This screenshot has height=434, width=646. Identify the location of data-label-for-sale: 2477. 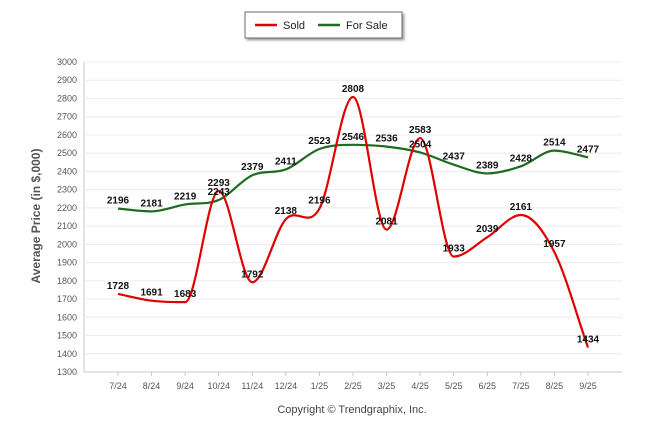
(588, 149).